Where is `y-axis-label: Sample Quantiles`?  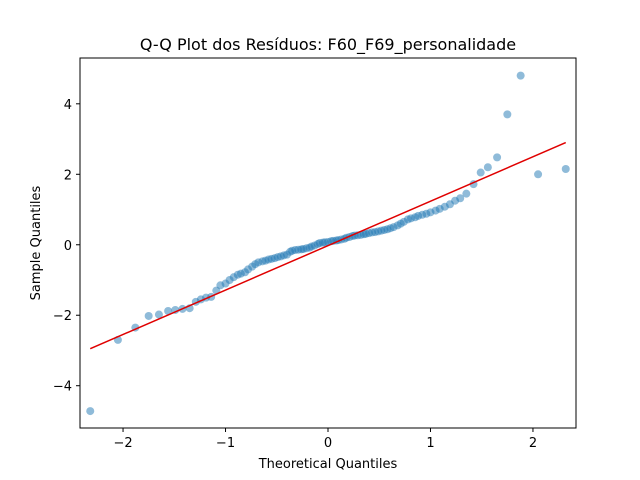
y-axis-label: Sample Quantiles is located at coordinates (36, 242).